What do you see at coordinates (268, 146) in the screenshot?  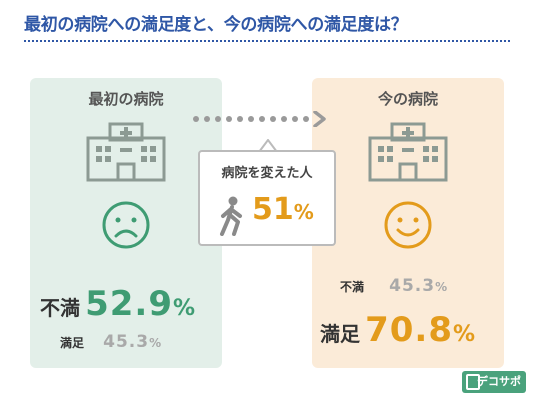 I see `callout-pointer` at bounding box center [268, 146].